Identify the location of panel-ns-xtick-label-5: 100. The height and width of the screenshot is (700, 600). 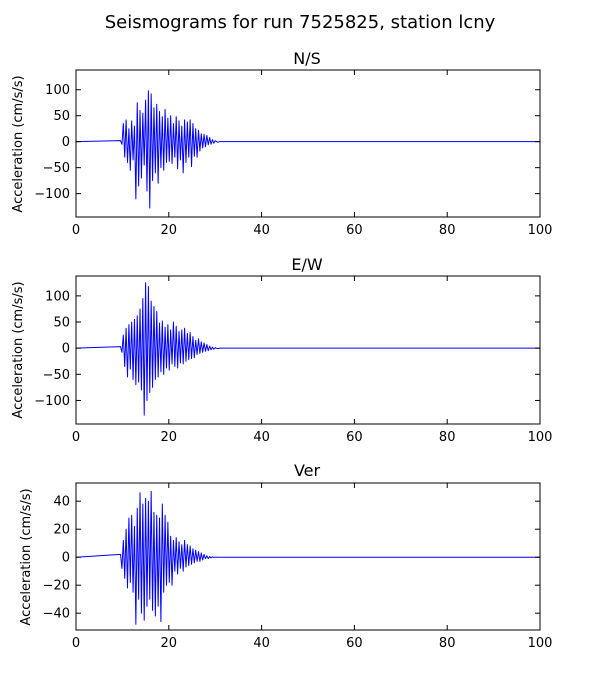
(540, 230).